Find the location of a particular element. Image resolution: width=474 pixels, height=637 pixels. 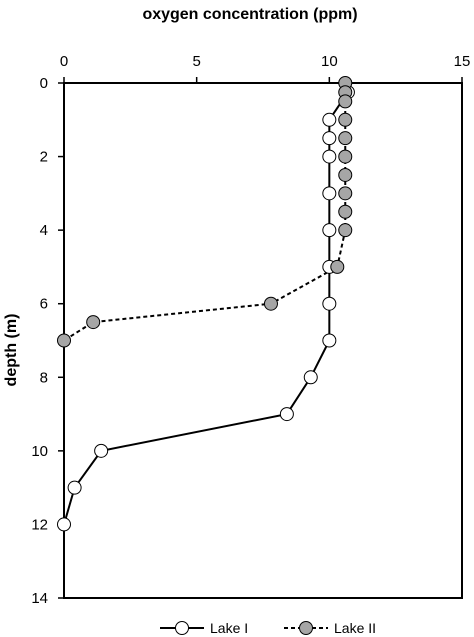

legend-marker-lake-ii is located at coordinates (306, 628).